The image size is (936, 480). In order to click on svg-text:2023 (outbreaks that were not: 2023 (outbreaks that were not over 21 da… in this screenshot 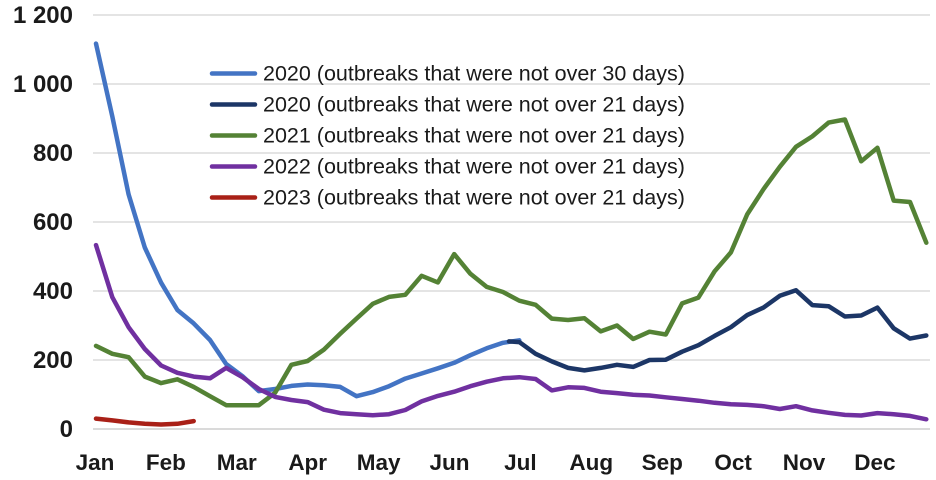, I will do `click(474, 198)`.